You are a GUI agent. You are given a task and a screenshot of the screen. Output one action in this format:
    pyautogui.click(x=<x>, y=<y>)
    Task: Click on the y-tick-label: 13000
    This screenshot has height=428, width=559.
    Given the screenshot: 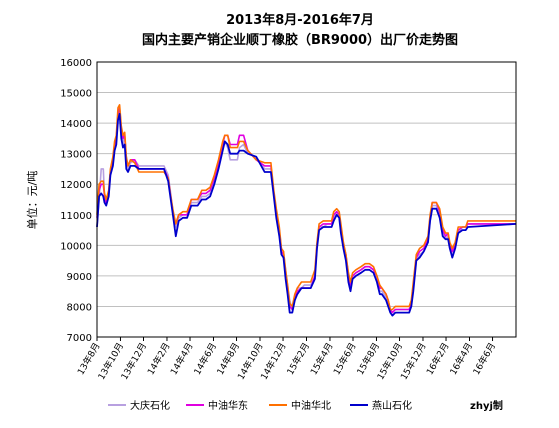 What is the action you would take?
    pyautogui.click(x=76, y=155)
    